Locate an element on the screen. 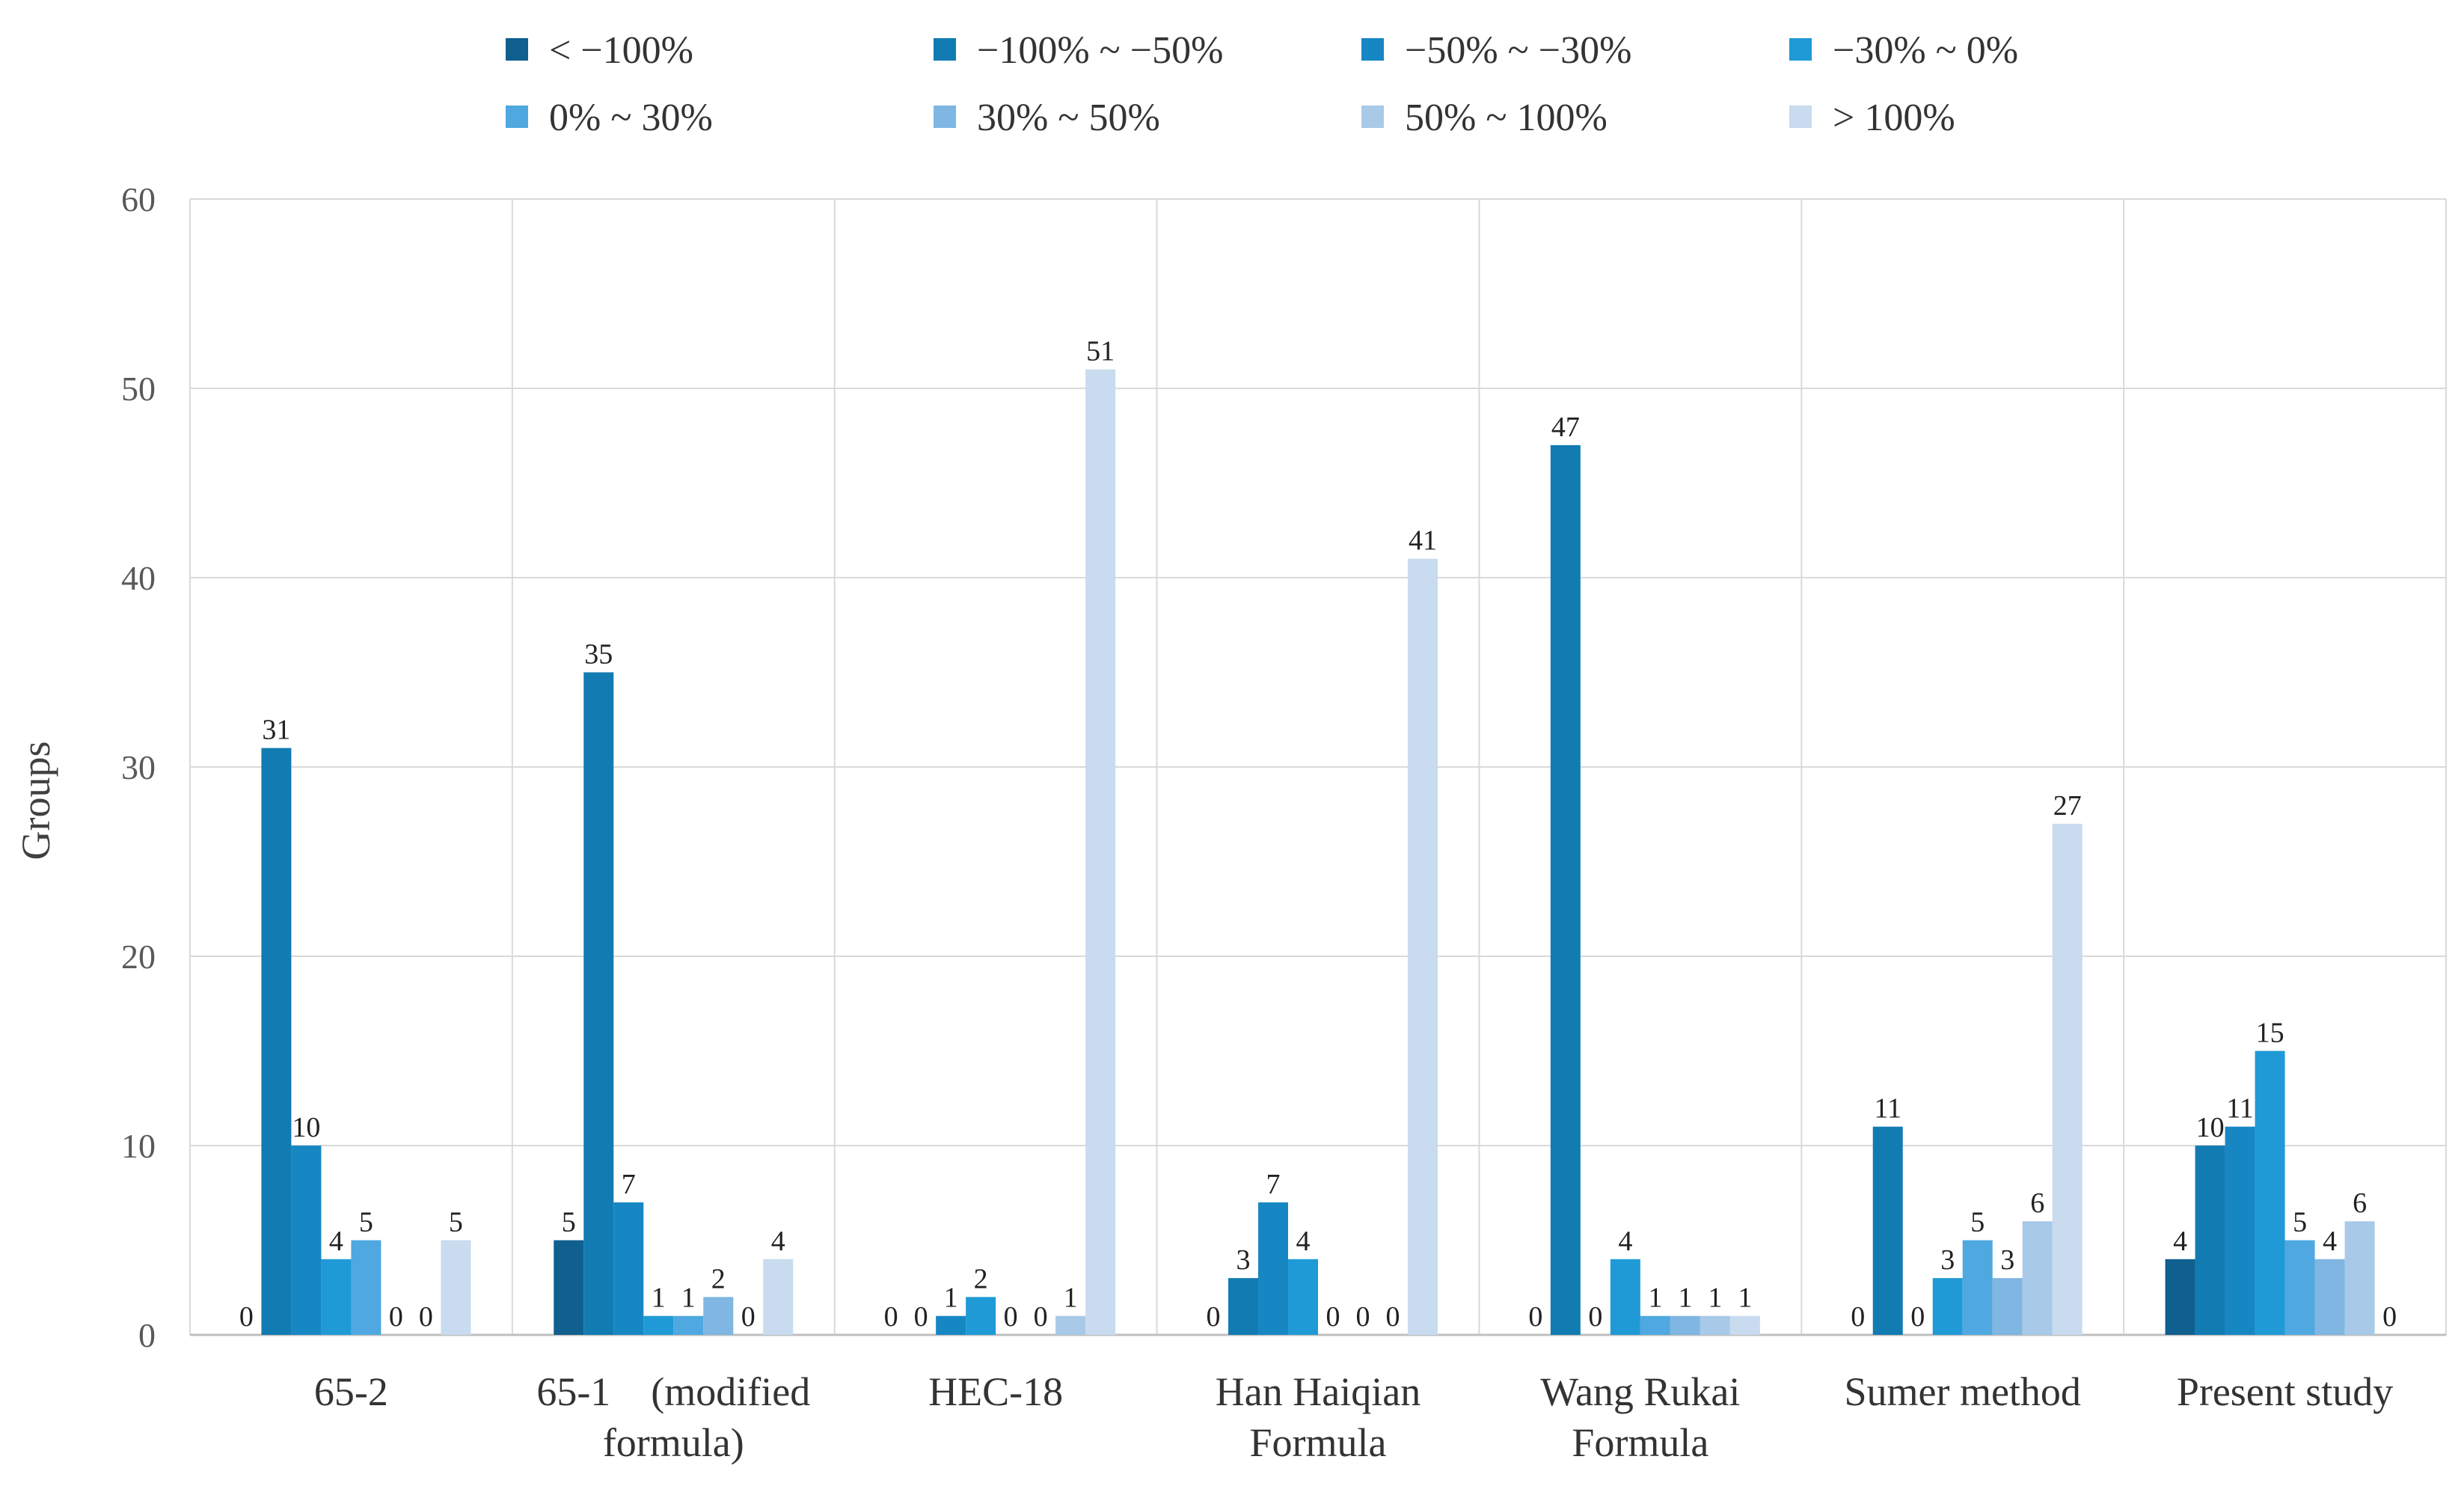  x-category-label: Wang Rukai Formula is located at coordinates (1640, 1417).